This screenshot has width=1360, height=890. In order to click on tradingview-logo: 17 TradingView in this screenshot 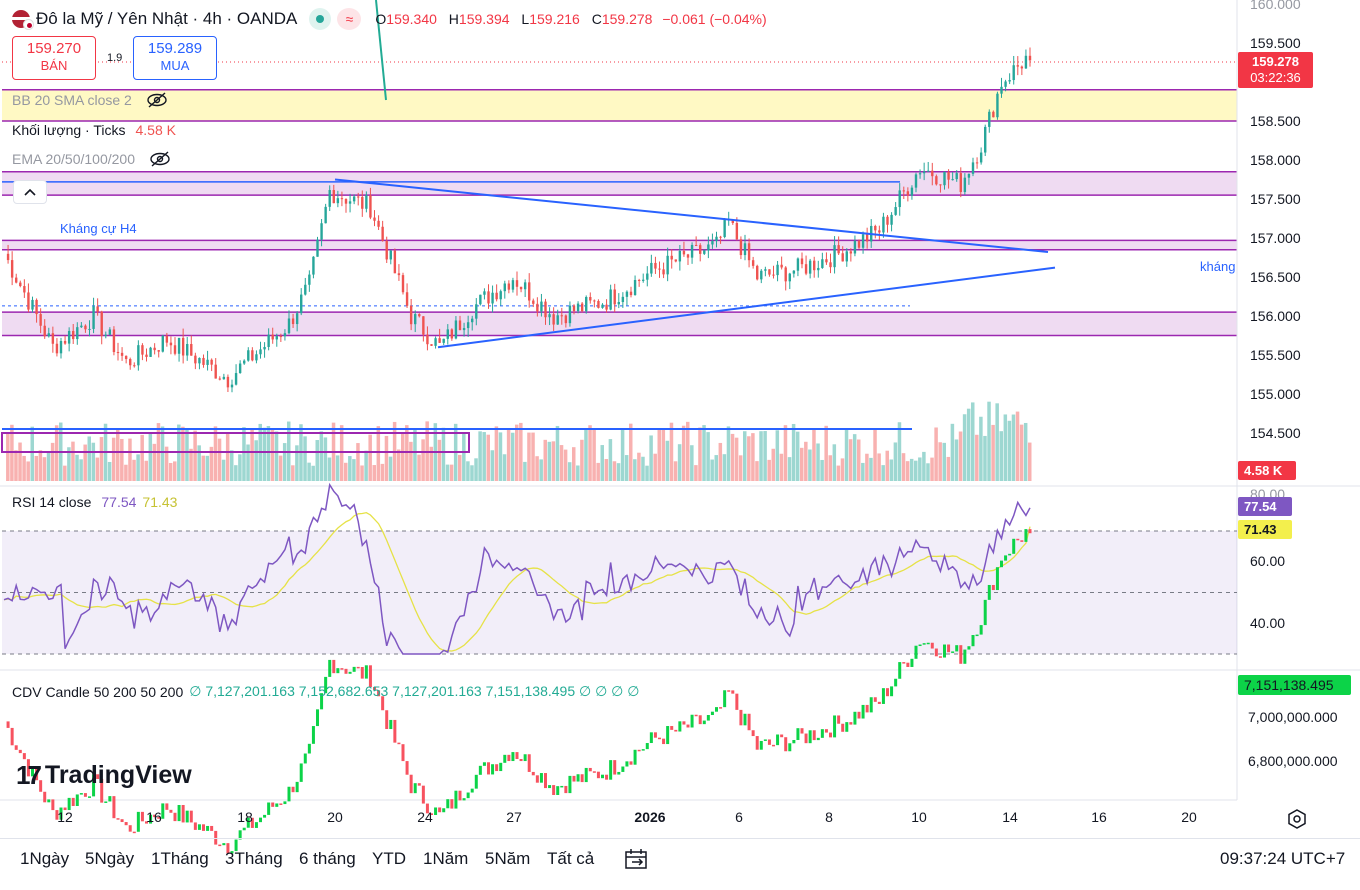, I will do `click(104, 775)`.